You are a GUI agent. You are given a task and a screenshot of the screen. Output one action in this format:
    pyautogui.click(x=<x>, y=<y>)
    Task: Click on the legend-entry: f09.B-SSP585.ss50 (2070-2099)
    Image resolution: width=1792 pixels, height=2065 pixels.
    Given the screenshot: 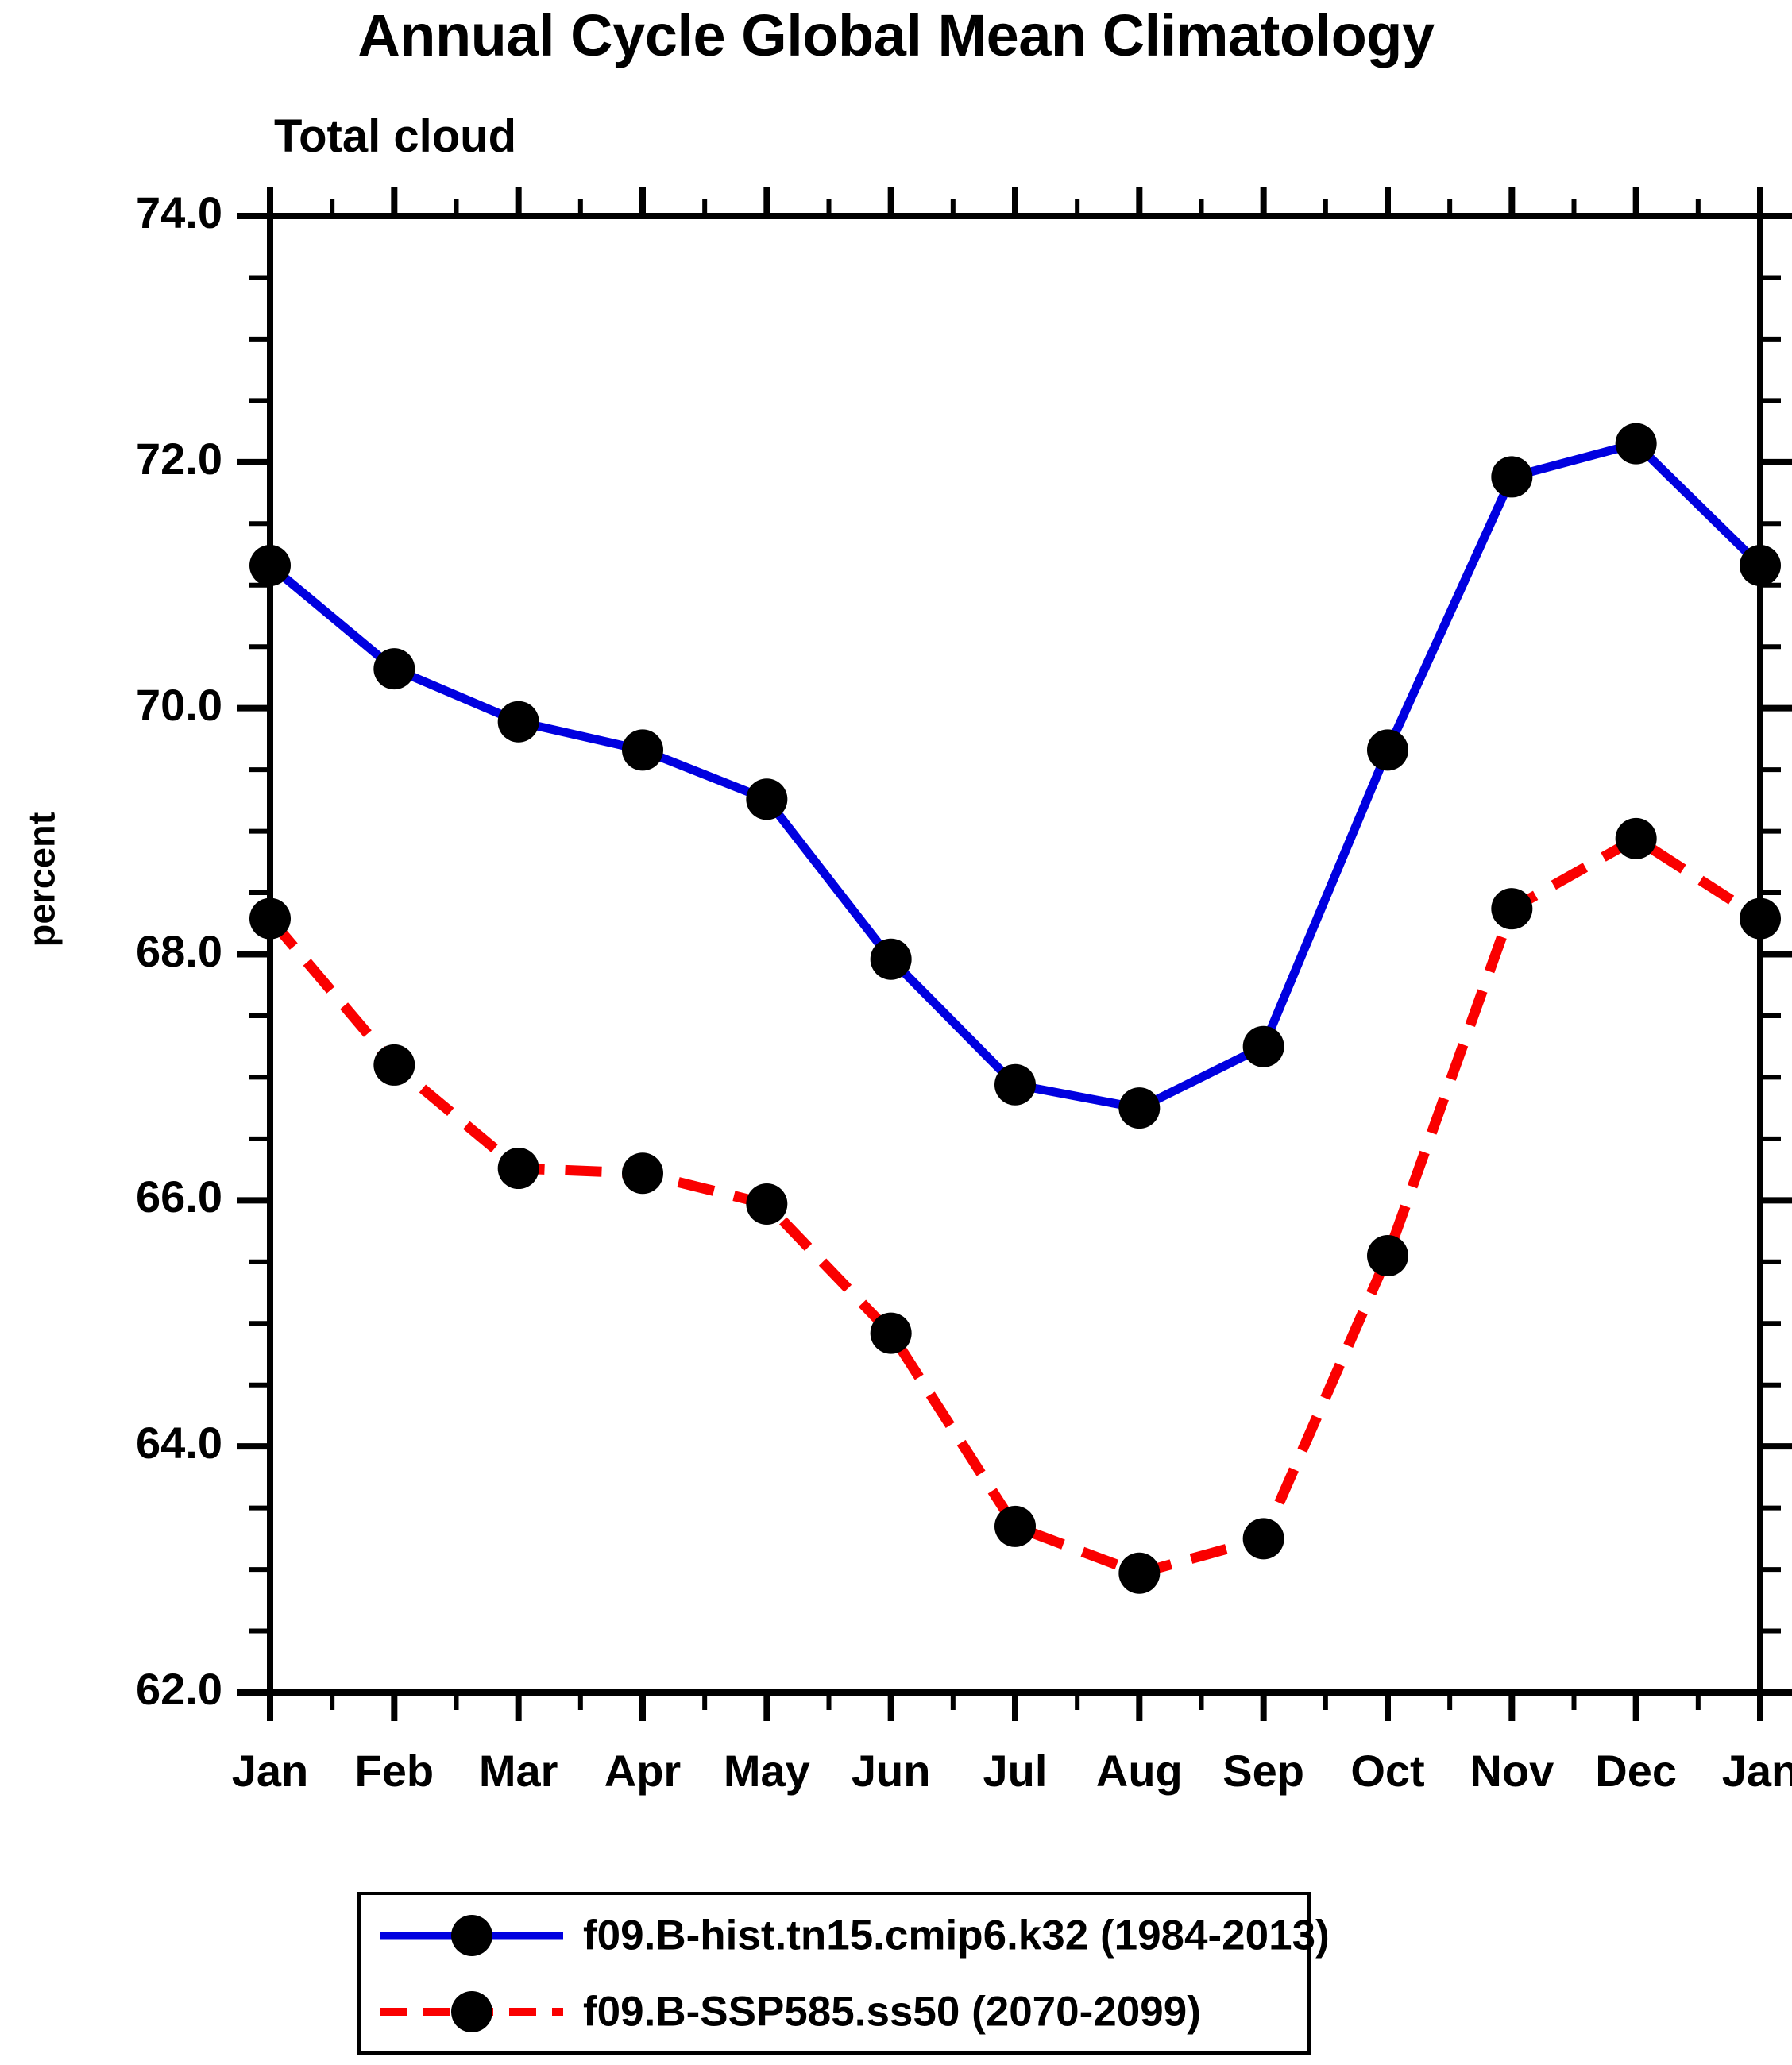 What is the action you would take?
    pyautogui.click(x=834, y=2012)
    